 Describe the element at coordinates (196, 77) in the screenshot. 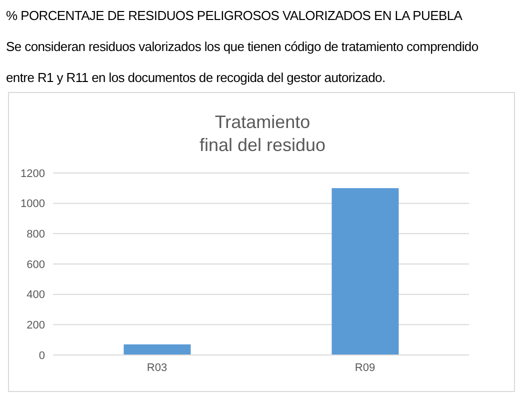

I see `text: entre R1 y R11 en los documentos de recogida del gestor autorizado.` at that location.